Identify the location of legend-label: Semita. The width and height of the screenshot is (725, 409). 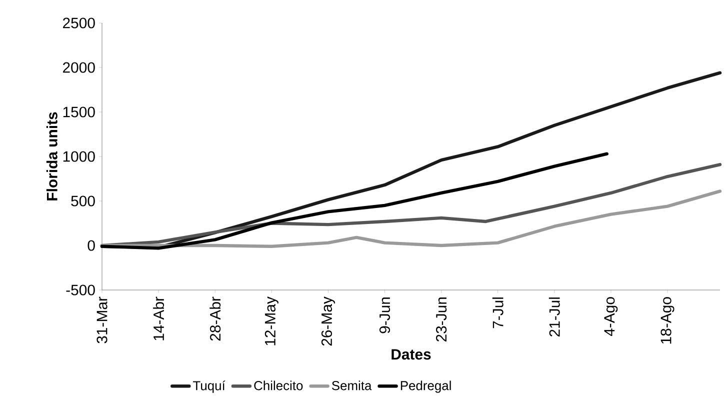
(352, 385).